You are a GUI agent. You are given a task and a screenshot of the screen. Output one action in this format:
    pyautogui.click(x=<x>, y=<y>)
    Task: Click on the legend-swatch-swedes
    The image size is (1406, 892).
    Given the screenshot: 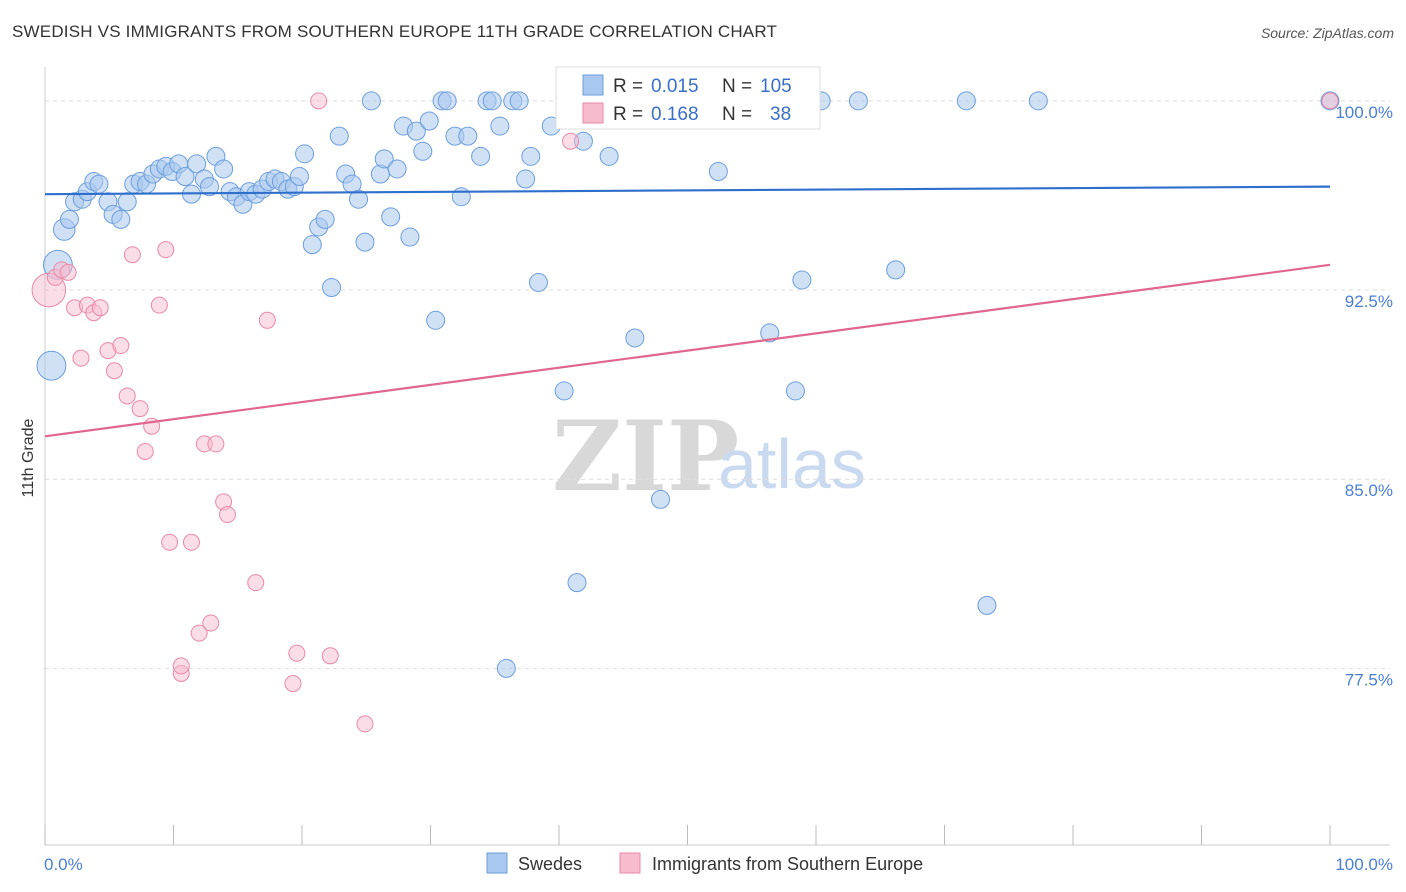 What is the action you would take?
    pyautogui.click(x=497, y=863)
    